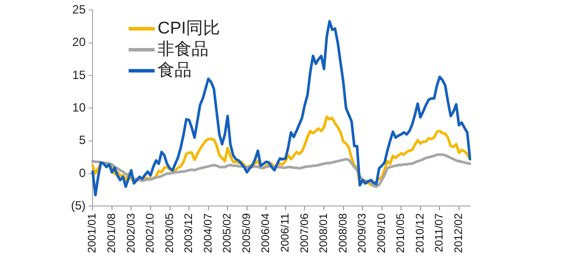  Describe the element at coordinates (285, 232) in the screenshot. I see `x-tick-label: 2006/11` at that location.